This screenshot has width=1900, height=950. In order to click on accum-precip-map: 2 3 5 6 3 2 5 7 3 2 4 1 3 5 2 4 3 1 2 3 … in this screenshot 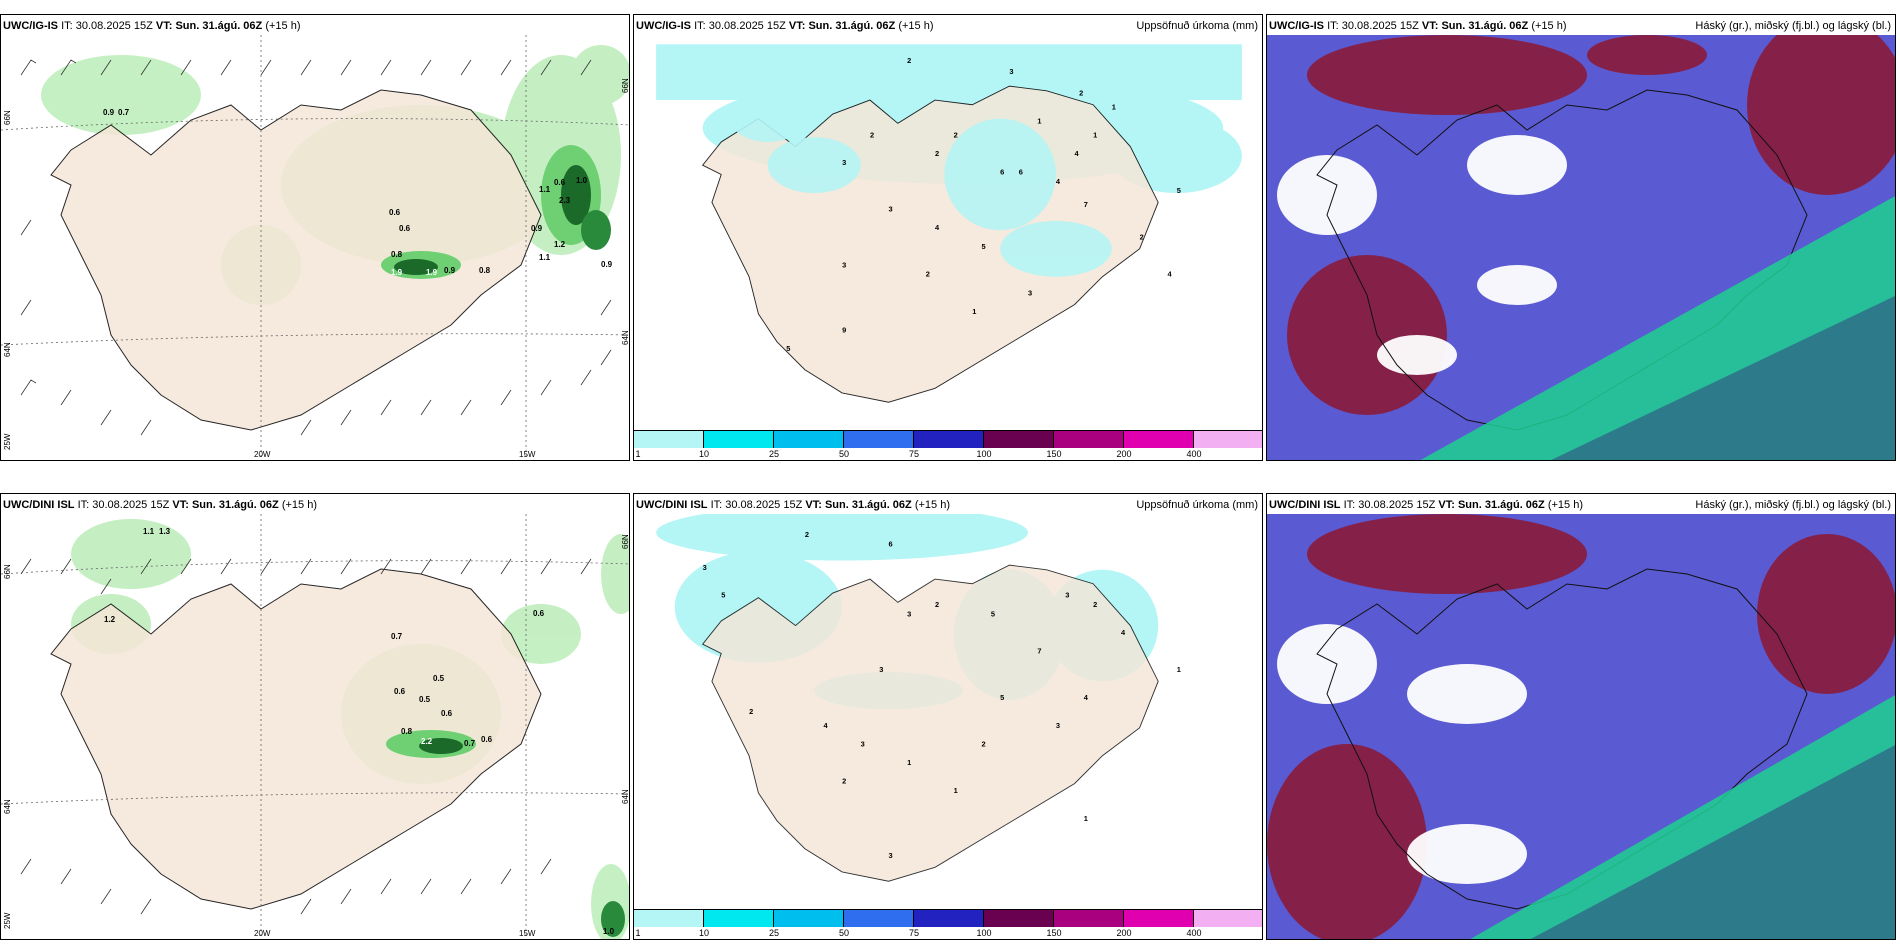, I will do `click(949, 699)`.